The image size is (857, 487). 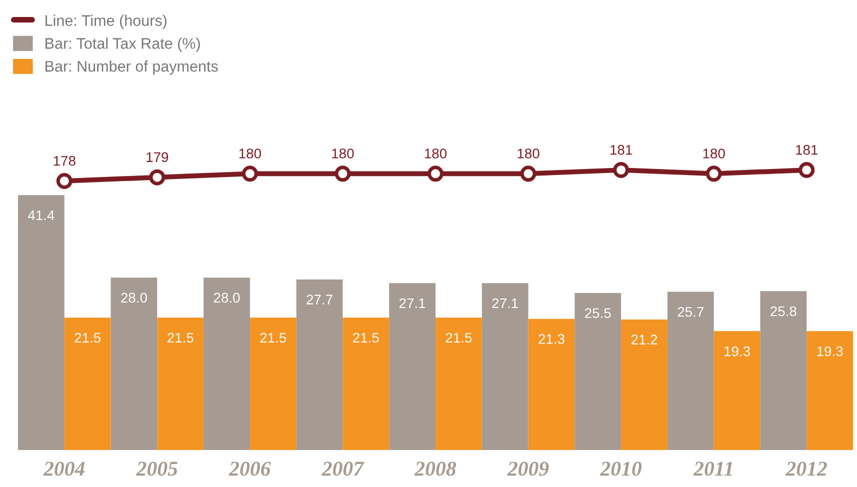 What do you see at coordinates (157, 469) in the screenshot?
I see `x-tick-label: 2005` at bounding box center [157, 469].